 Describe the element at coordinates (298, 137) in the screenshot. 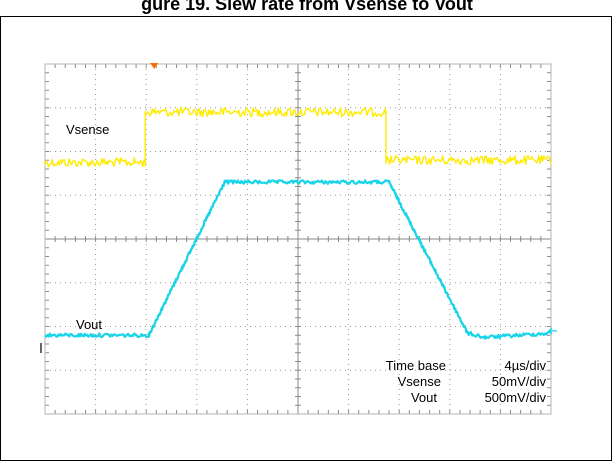

I see `vsense-trace` at that location.